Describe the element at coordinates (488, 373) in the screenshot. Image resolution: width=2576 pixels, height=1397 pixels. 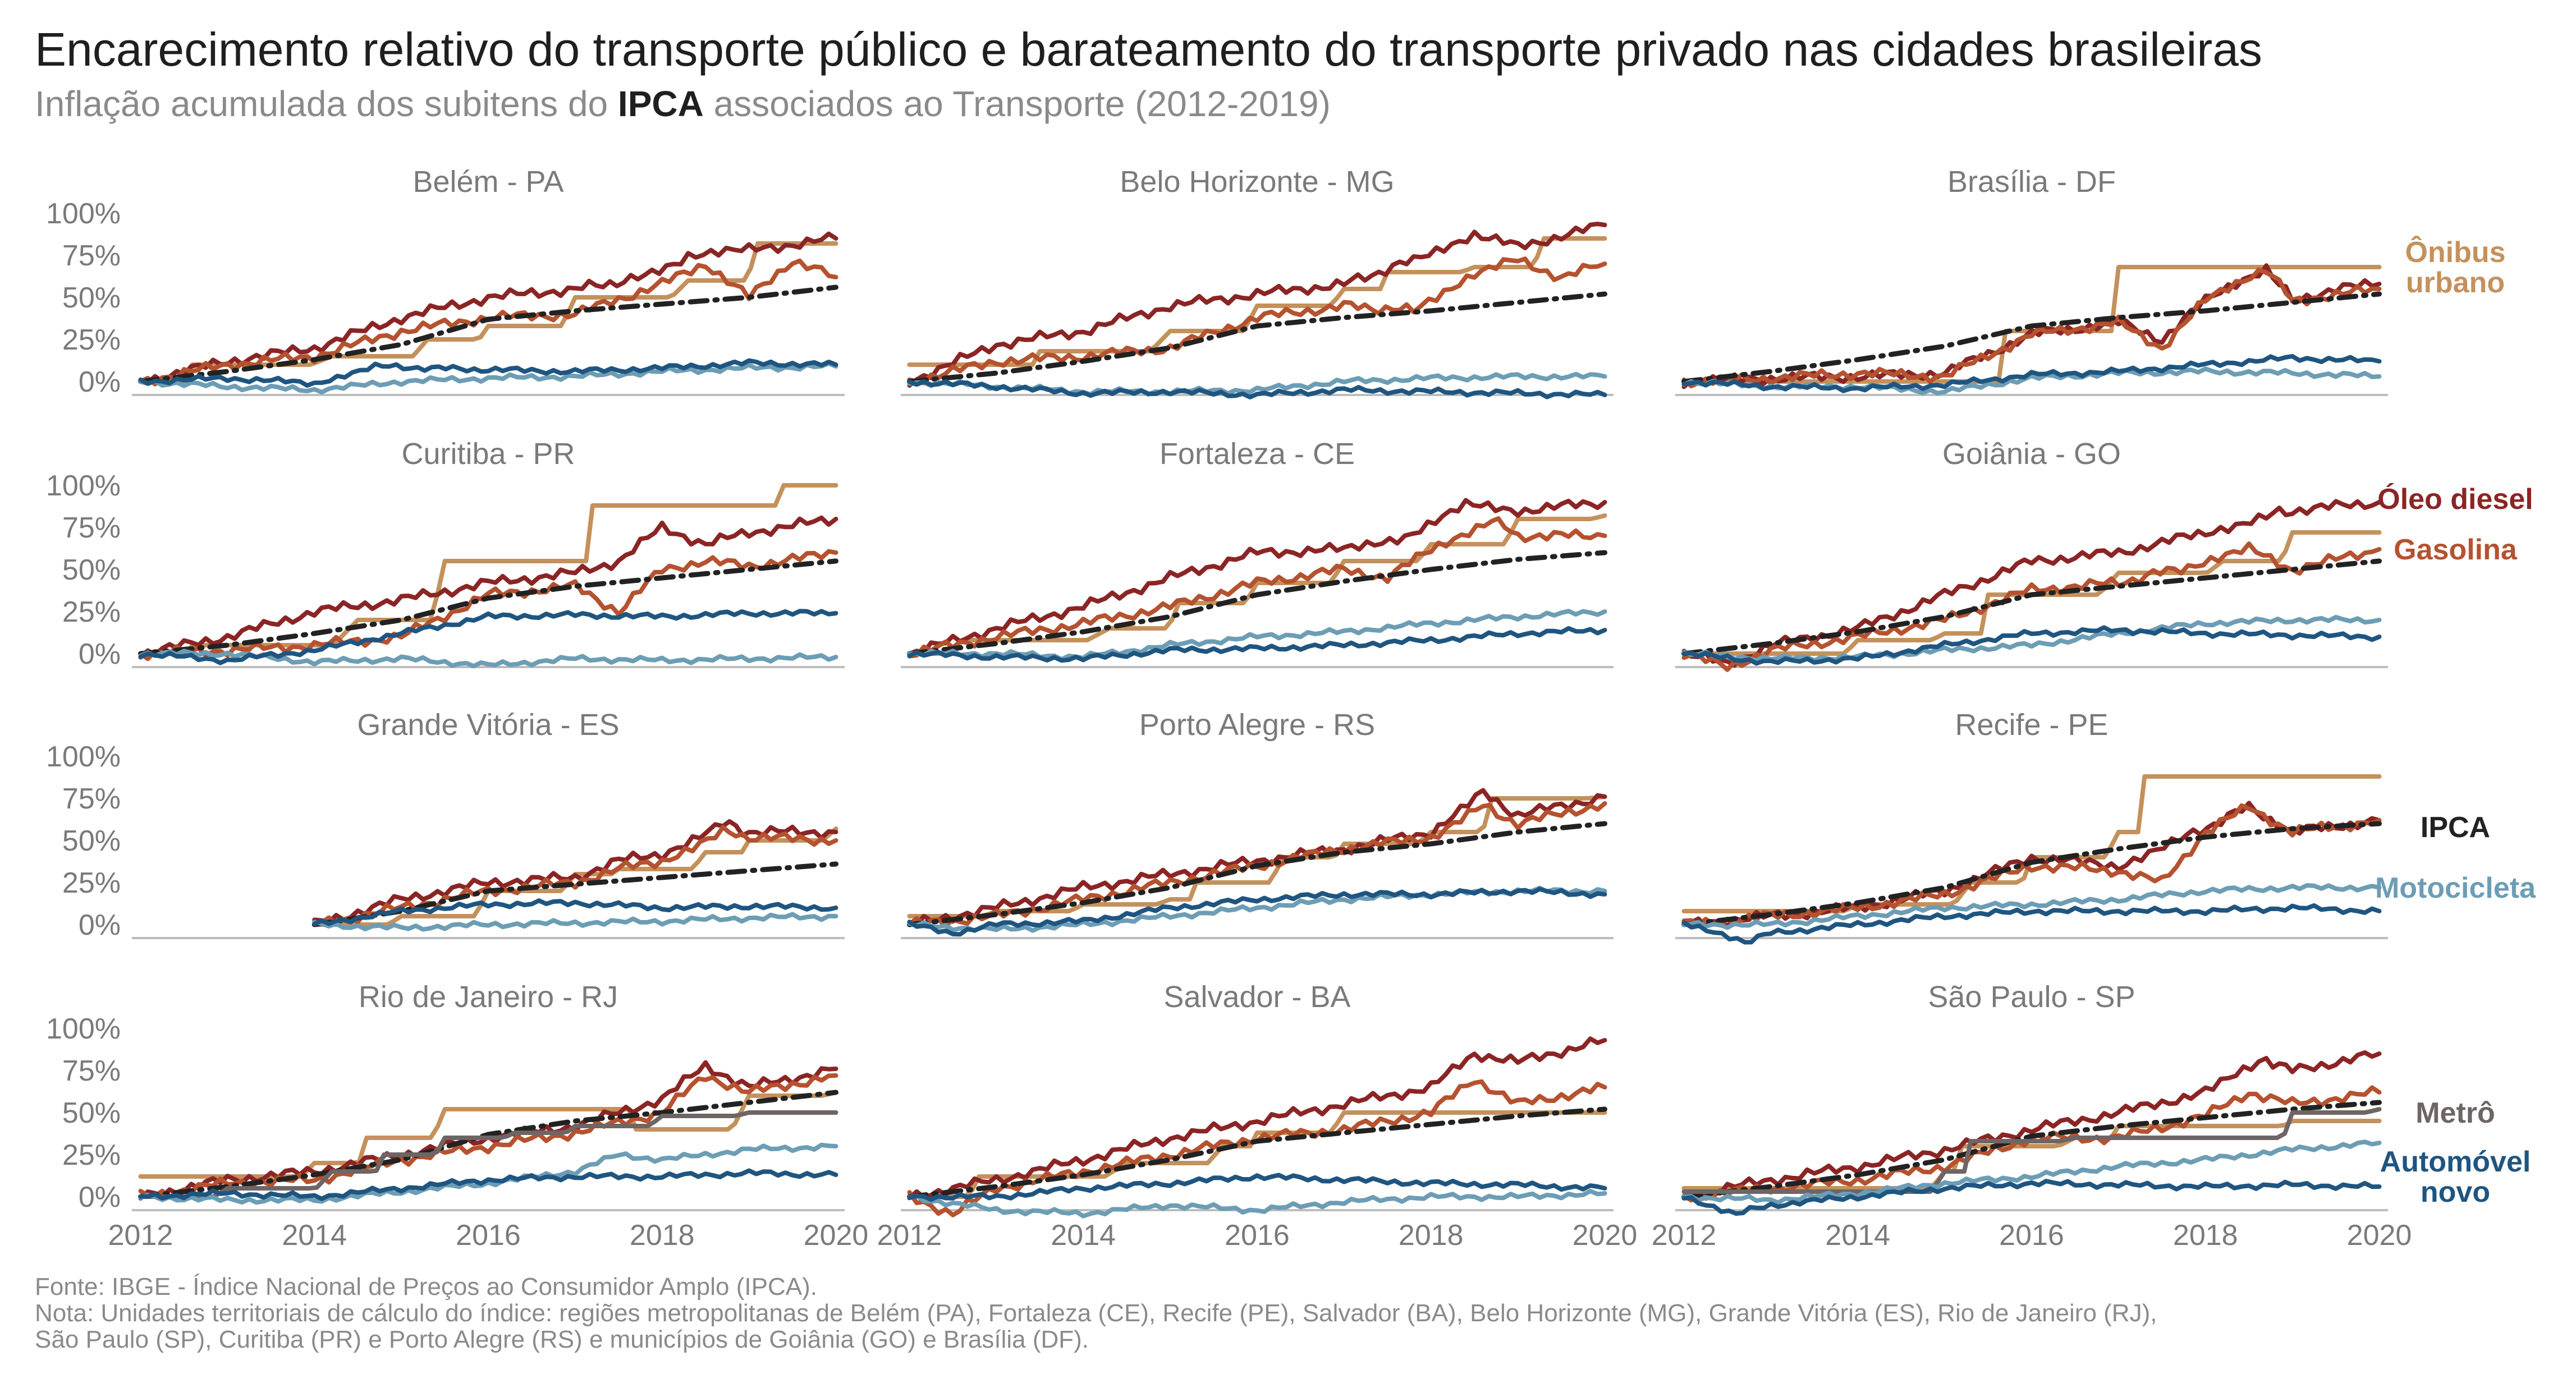
I see `panel-1-series-automovel` at that location.